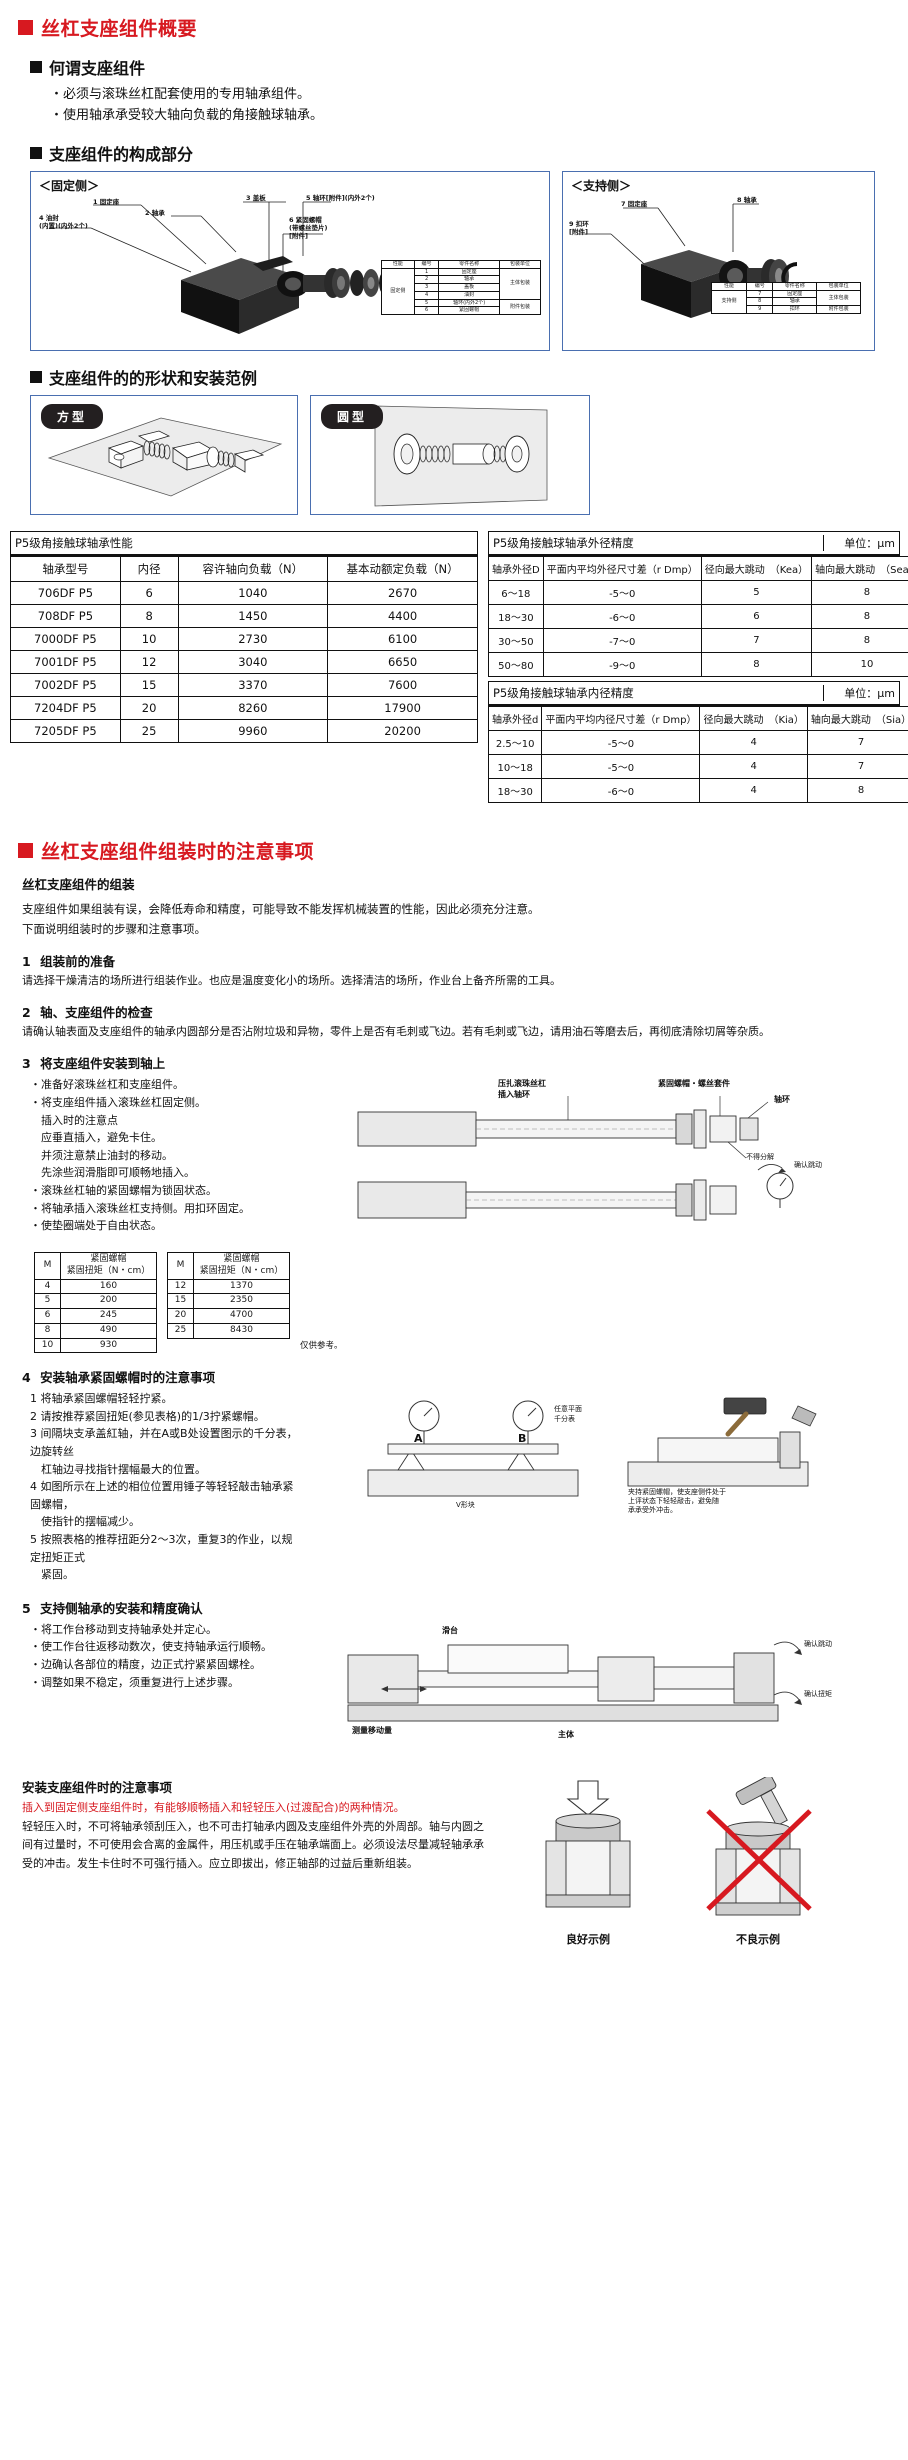 The width and height of the screenshot is (908, 2460). Describe the element at coordinates (164, 1138) in the screenshot. I see `list-item: 应垂直插入，避免卡住。` at that location.